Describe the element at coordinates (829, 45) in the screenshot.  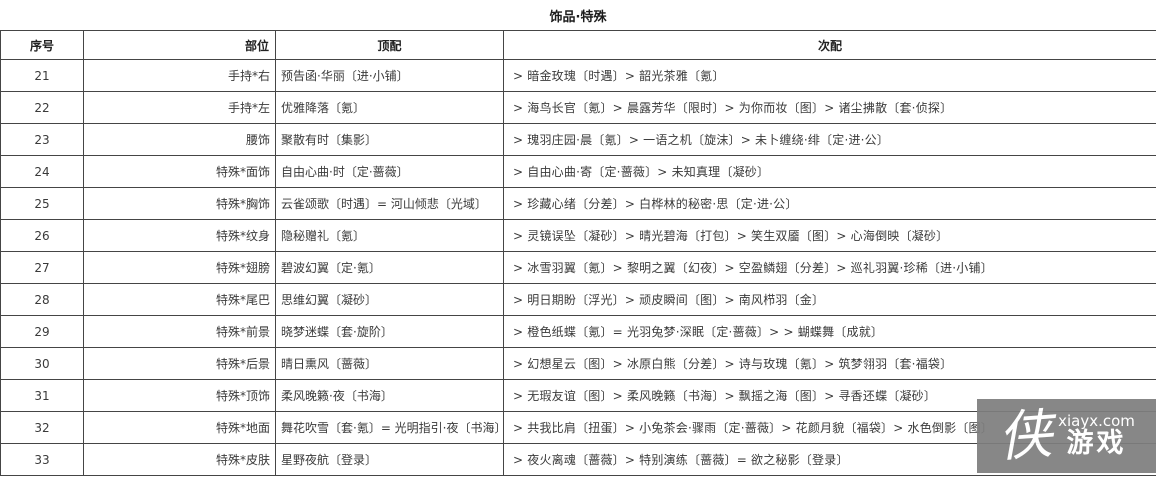
I see `col-header-secondary-match: 次配` at that location.